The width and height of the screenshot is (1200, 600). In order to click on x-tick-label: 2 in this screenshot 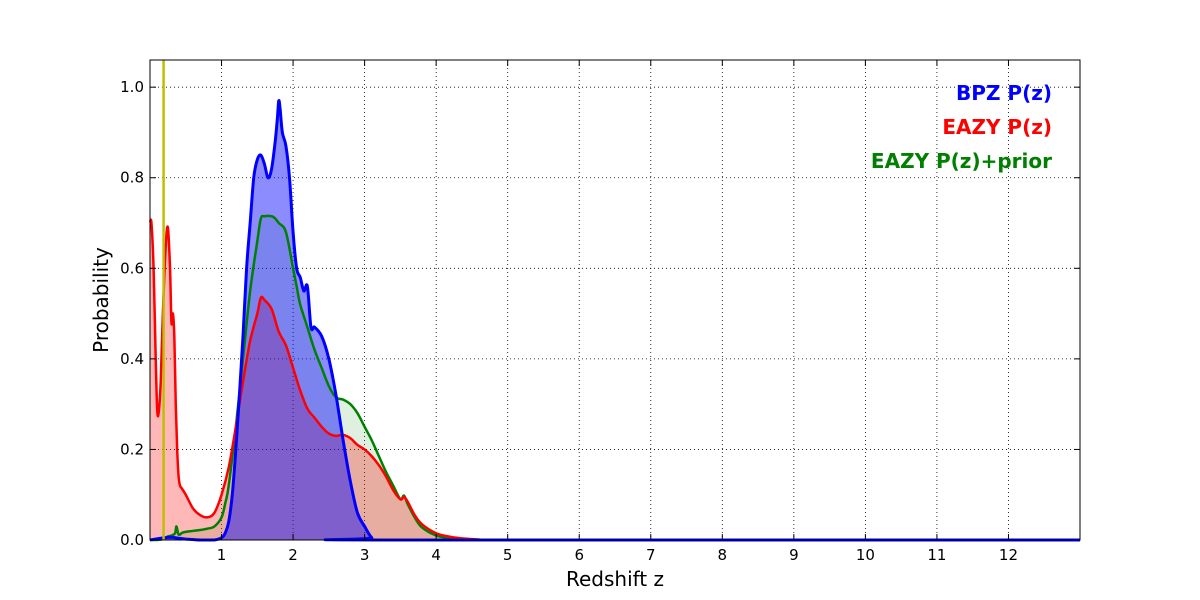, I will do `click(293, 555)`.